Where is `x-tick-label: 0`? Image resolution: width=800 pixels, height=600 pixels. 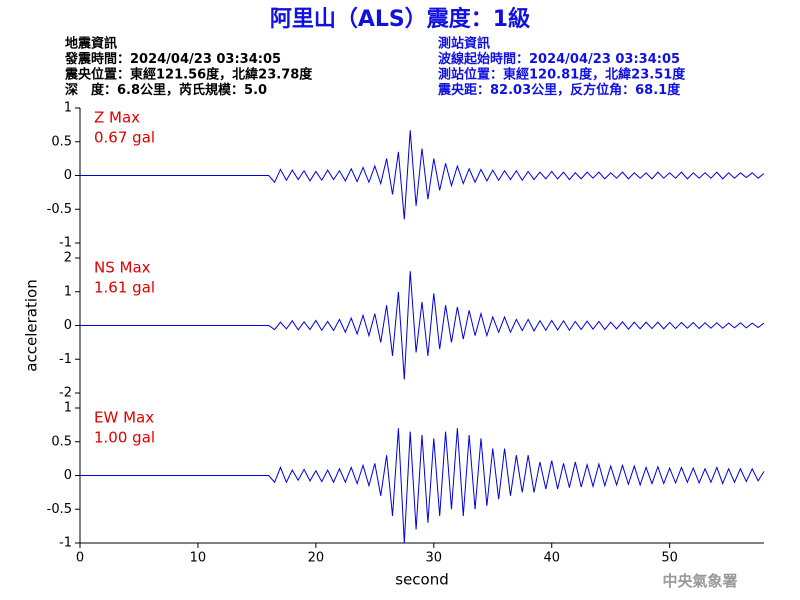 x-tick-label: 0 is located at coordinates (80, 558).